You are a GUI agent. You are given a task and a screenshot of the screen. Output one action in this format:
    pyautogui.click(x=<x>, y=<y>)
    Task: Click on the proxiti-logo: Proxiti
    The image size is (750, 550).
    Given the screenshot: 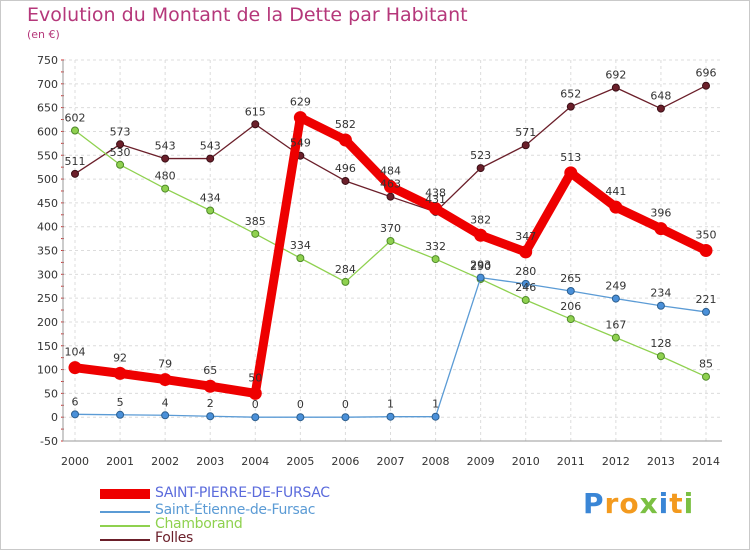 What is the action you would take?
    pyautogui.click(x=638, y=503)
    